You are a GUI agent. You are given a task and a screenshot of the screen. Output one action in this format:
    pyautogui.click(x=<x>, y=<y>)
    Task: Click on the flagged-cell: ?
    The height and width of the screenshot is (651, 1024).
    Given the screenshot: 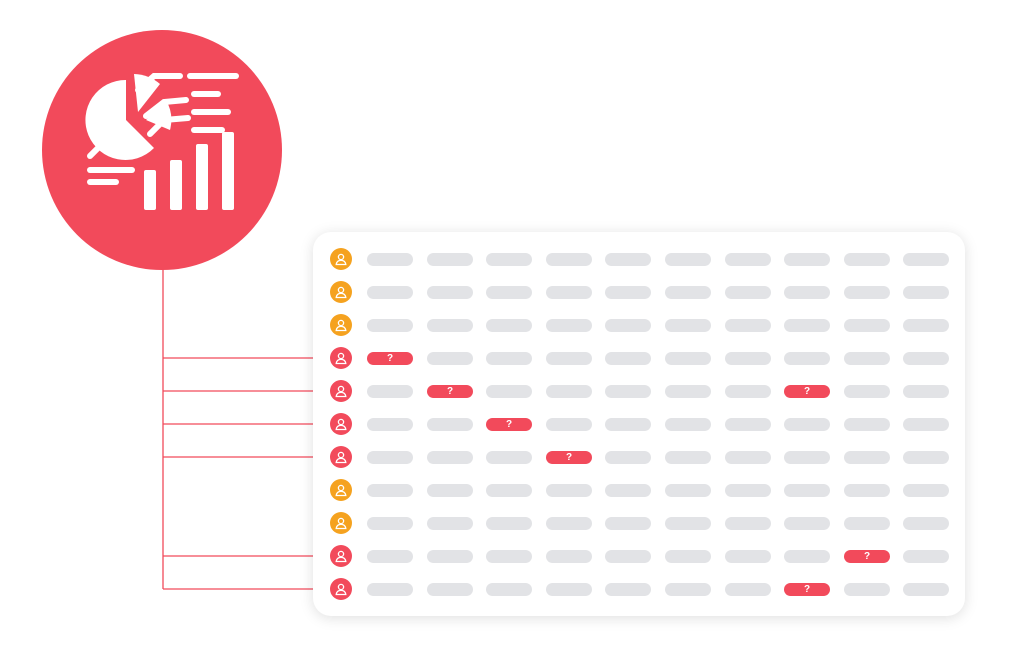 What is the action you would take?
    pyautogui.click(x=569, y=457)
    